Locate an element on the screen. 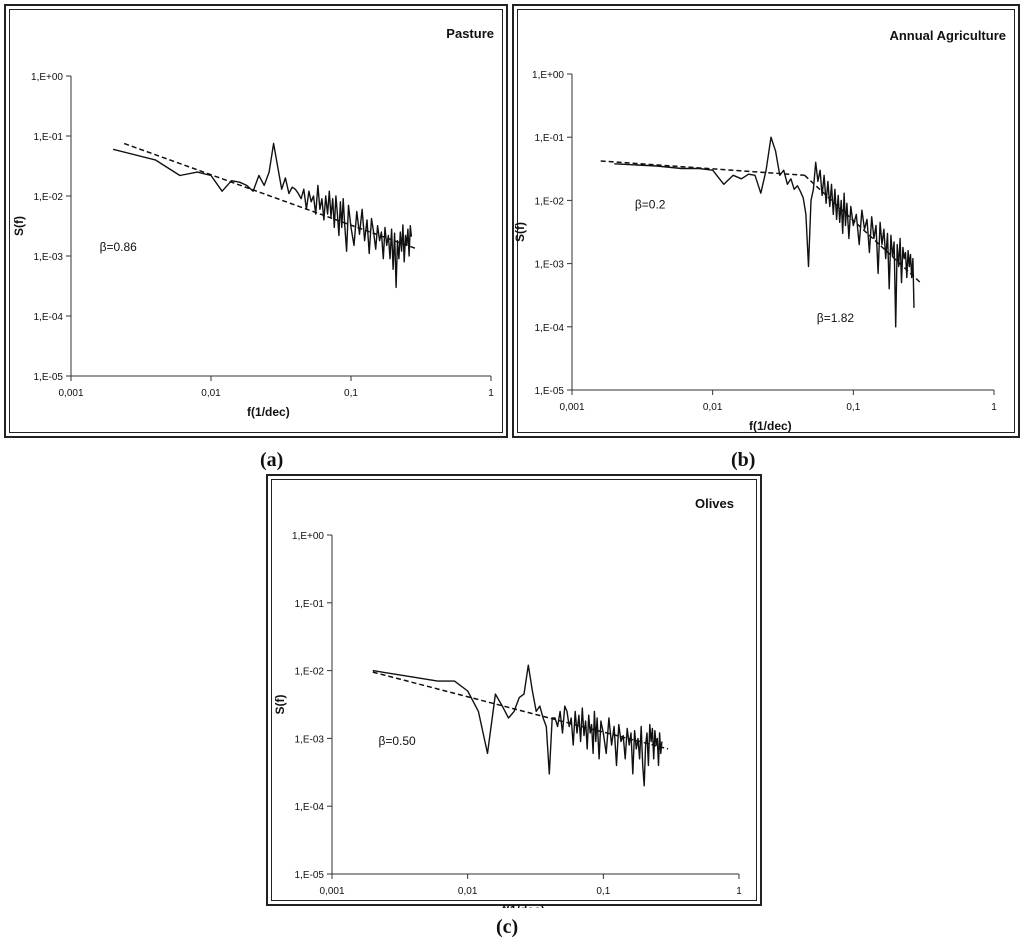  beta-annotation: β=0.50 is located at coordinates (397, 741).